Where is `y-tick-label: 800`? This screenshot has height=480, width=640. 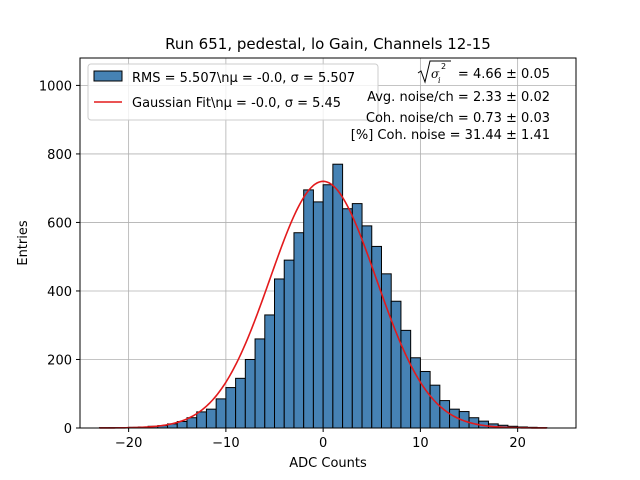
y-tick-label: 800 is located at coordinates (59, 155).